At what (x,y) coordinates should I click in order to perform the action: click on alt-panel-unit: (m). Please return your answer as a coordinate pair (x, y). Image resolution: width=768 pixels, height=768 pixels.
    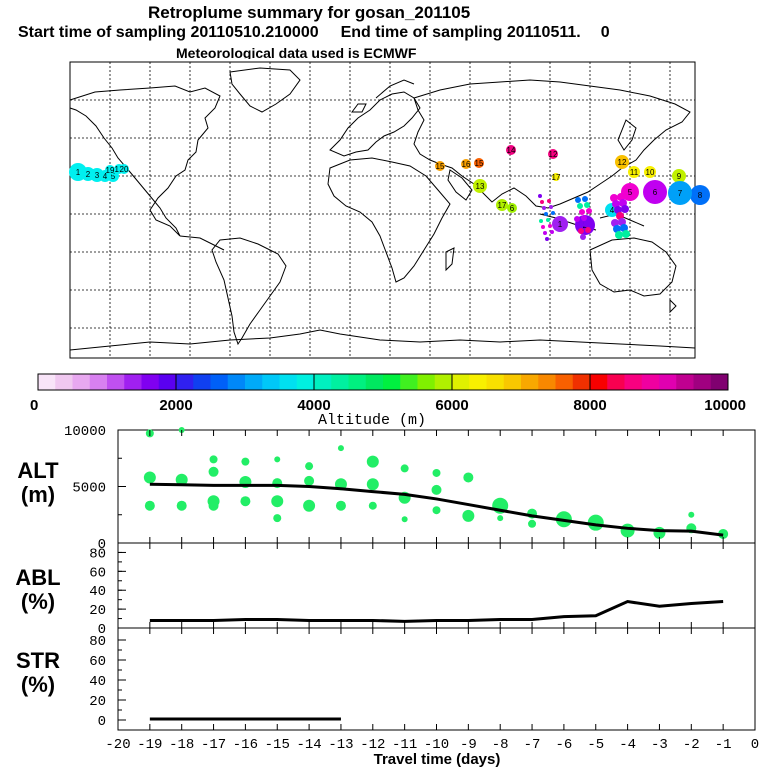
    Looking at the image, I should click on (38, 494).